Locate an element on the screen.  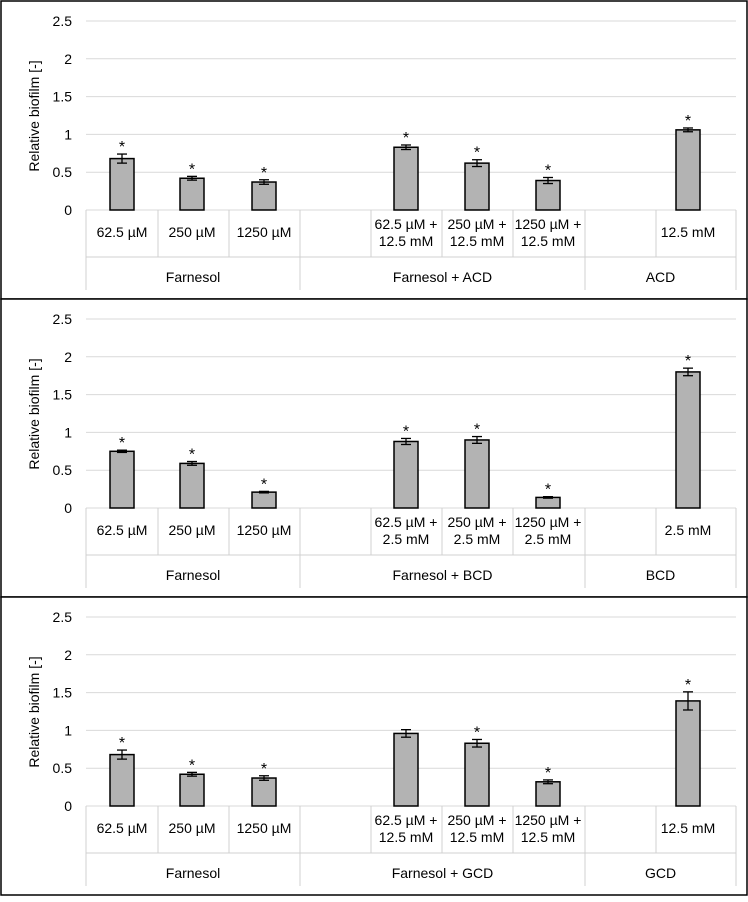
group-label: BCD is located at coordinates (661, 575).